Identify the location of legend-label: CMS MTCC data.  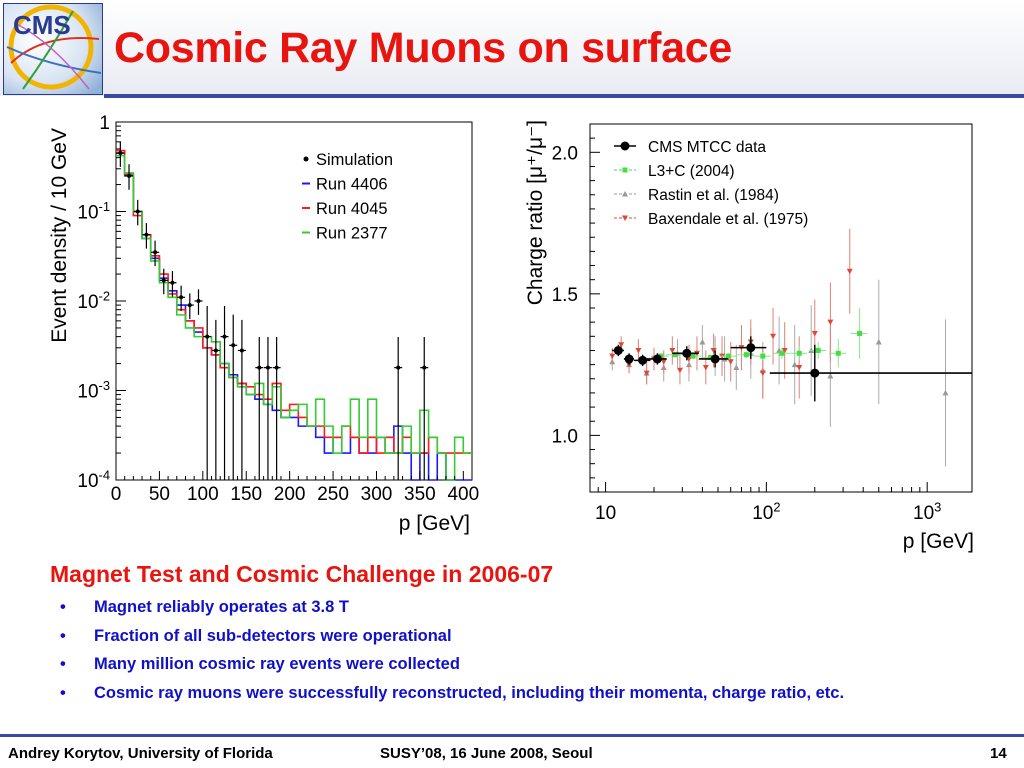
(707, 147).